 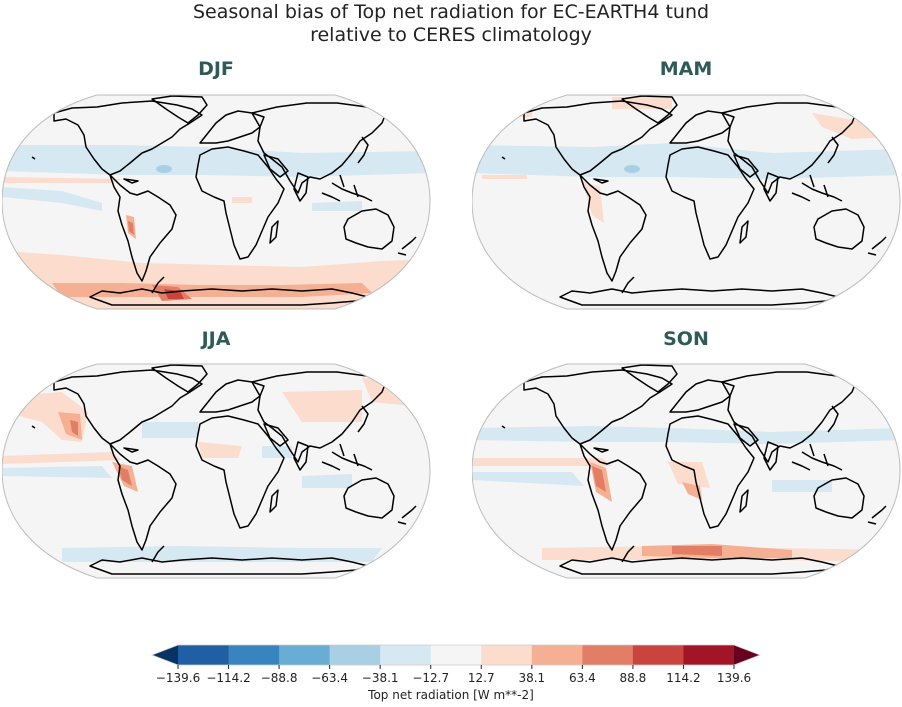 What do you see at coordinates (380, 678) in the screenshot?
I see `colorbar-tick-label: −38.1` at bounding box center [380, 678].